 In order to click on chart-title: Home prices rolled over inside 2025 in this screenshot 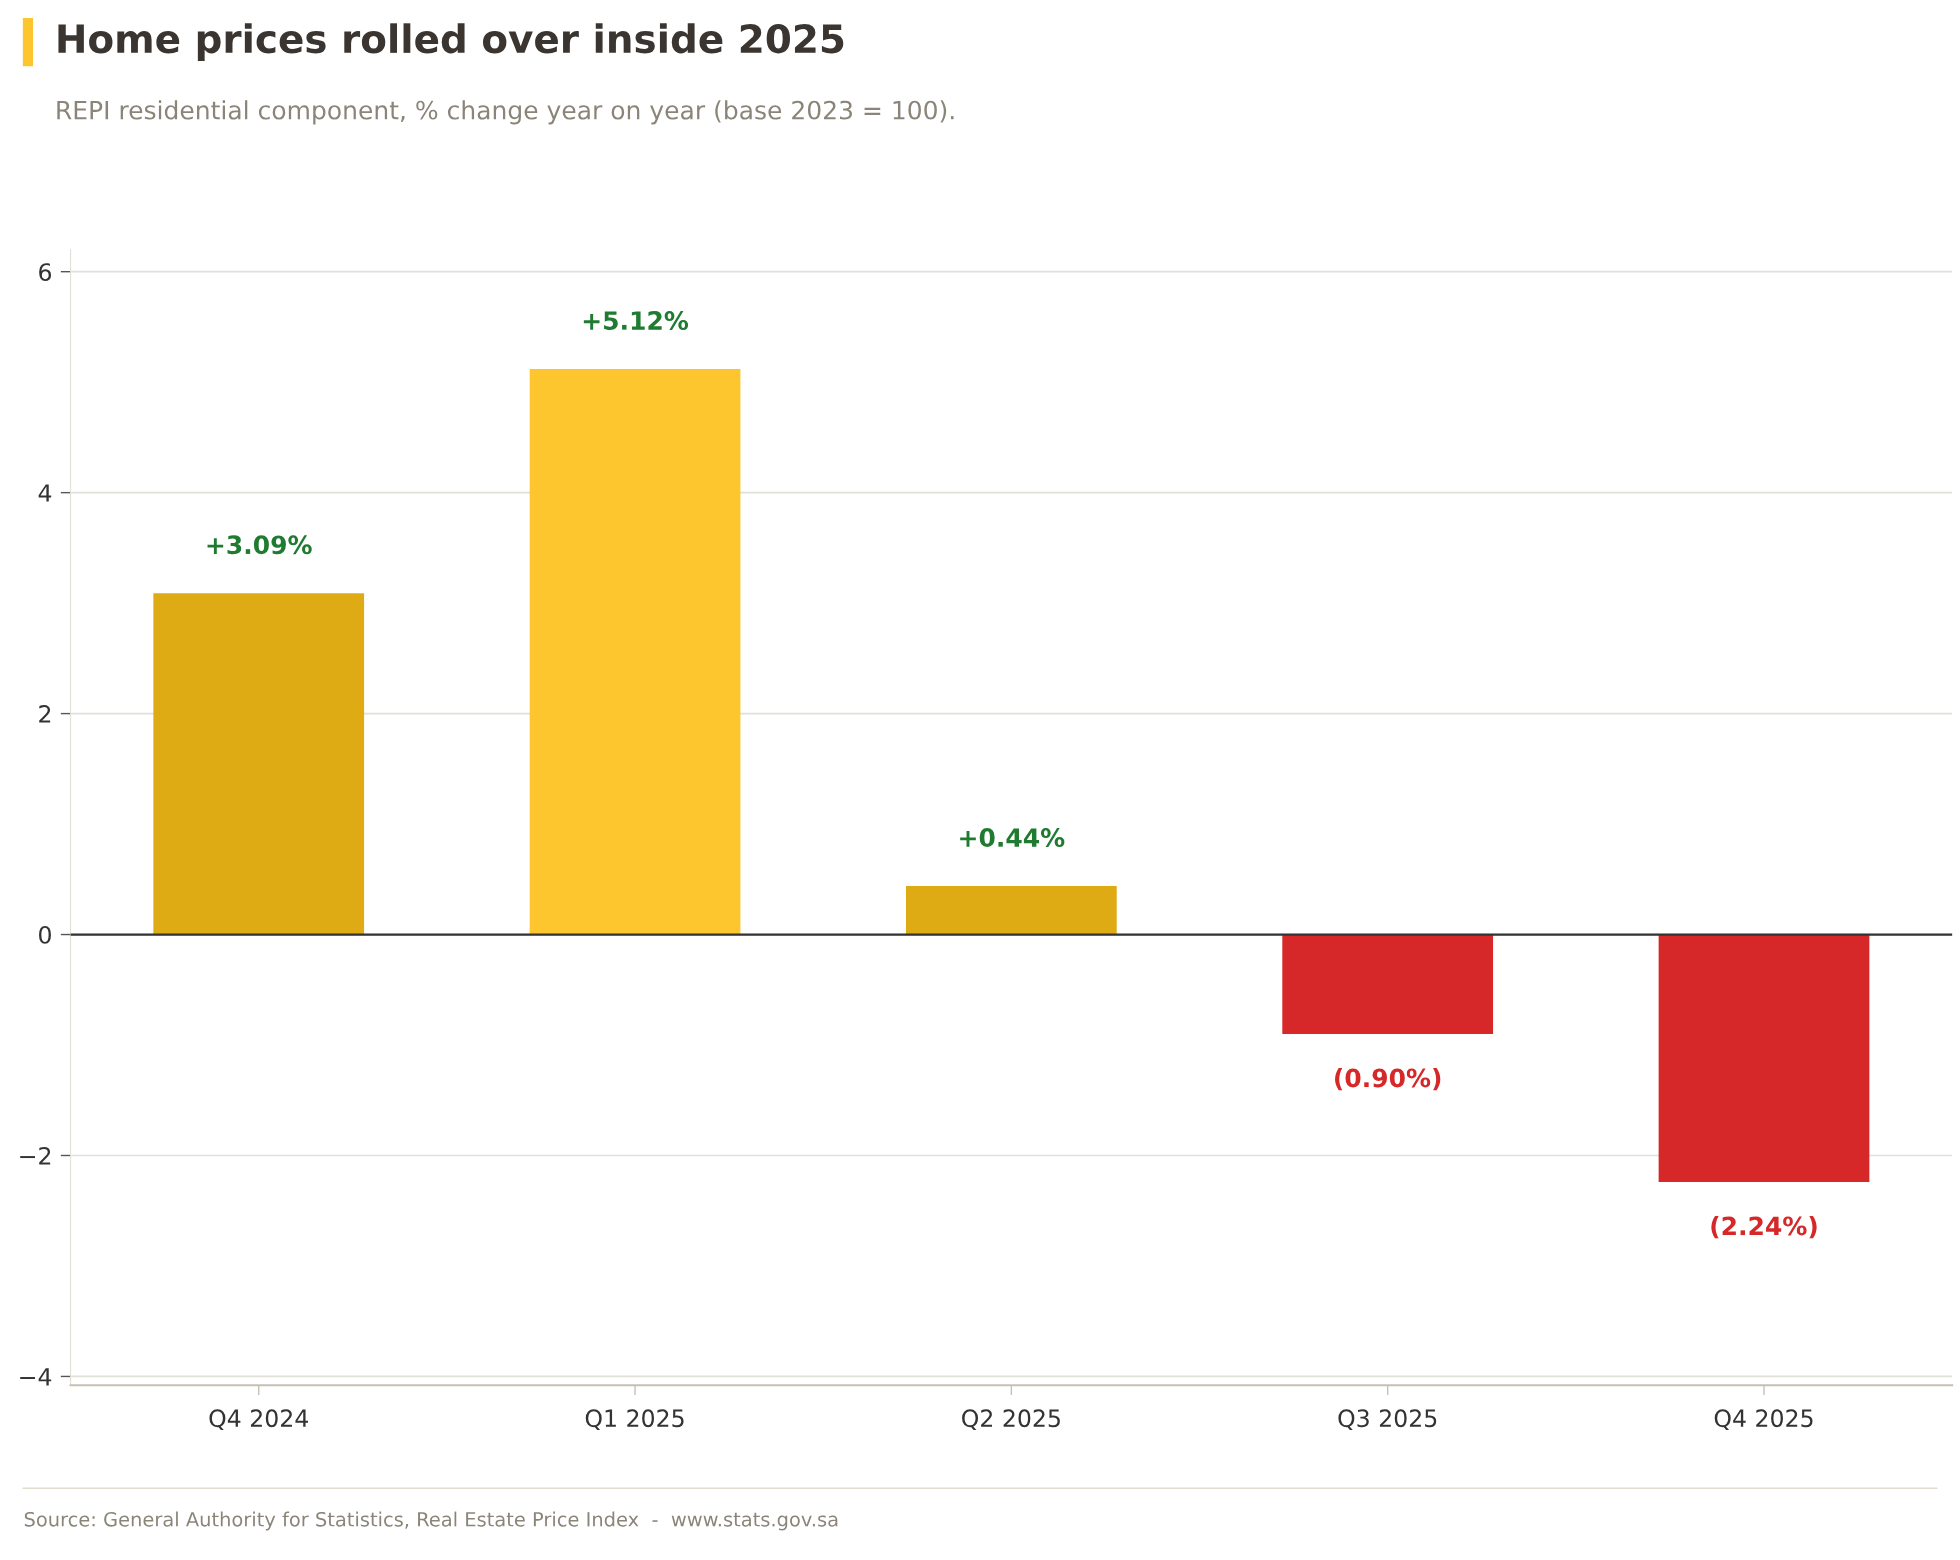, I will do `click(451, 42)`.